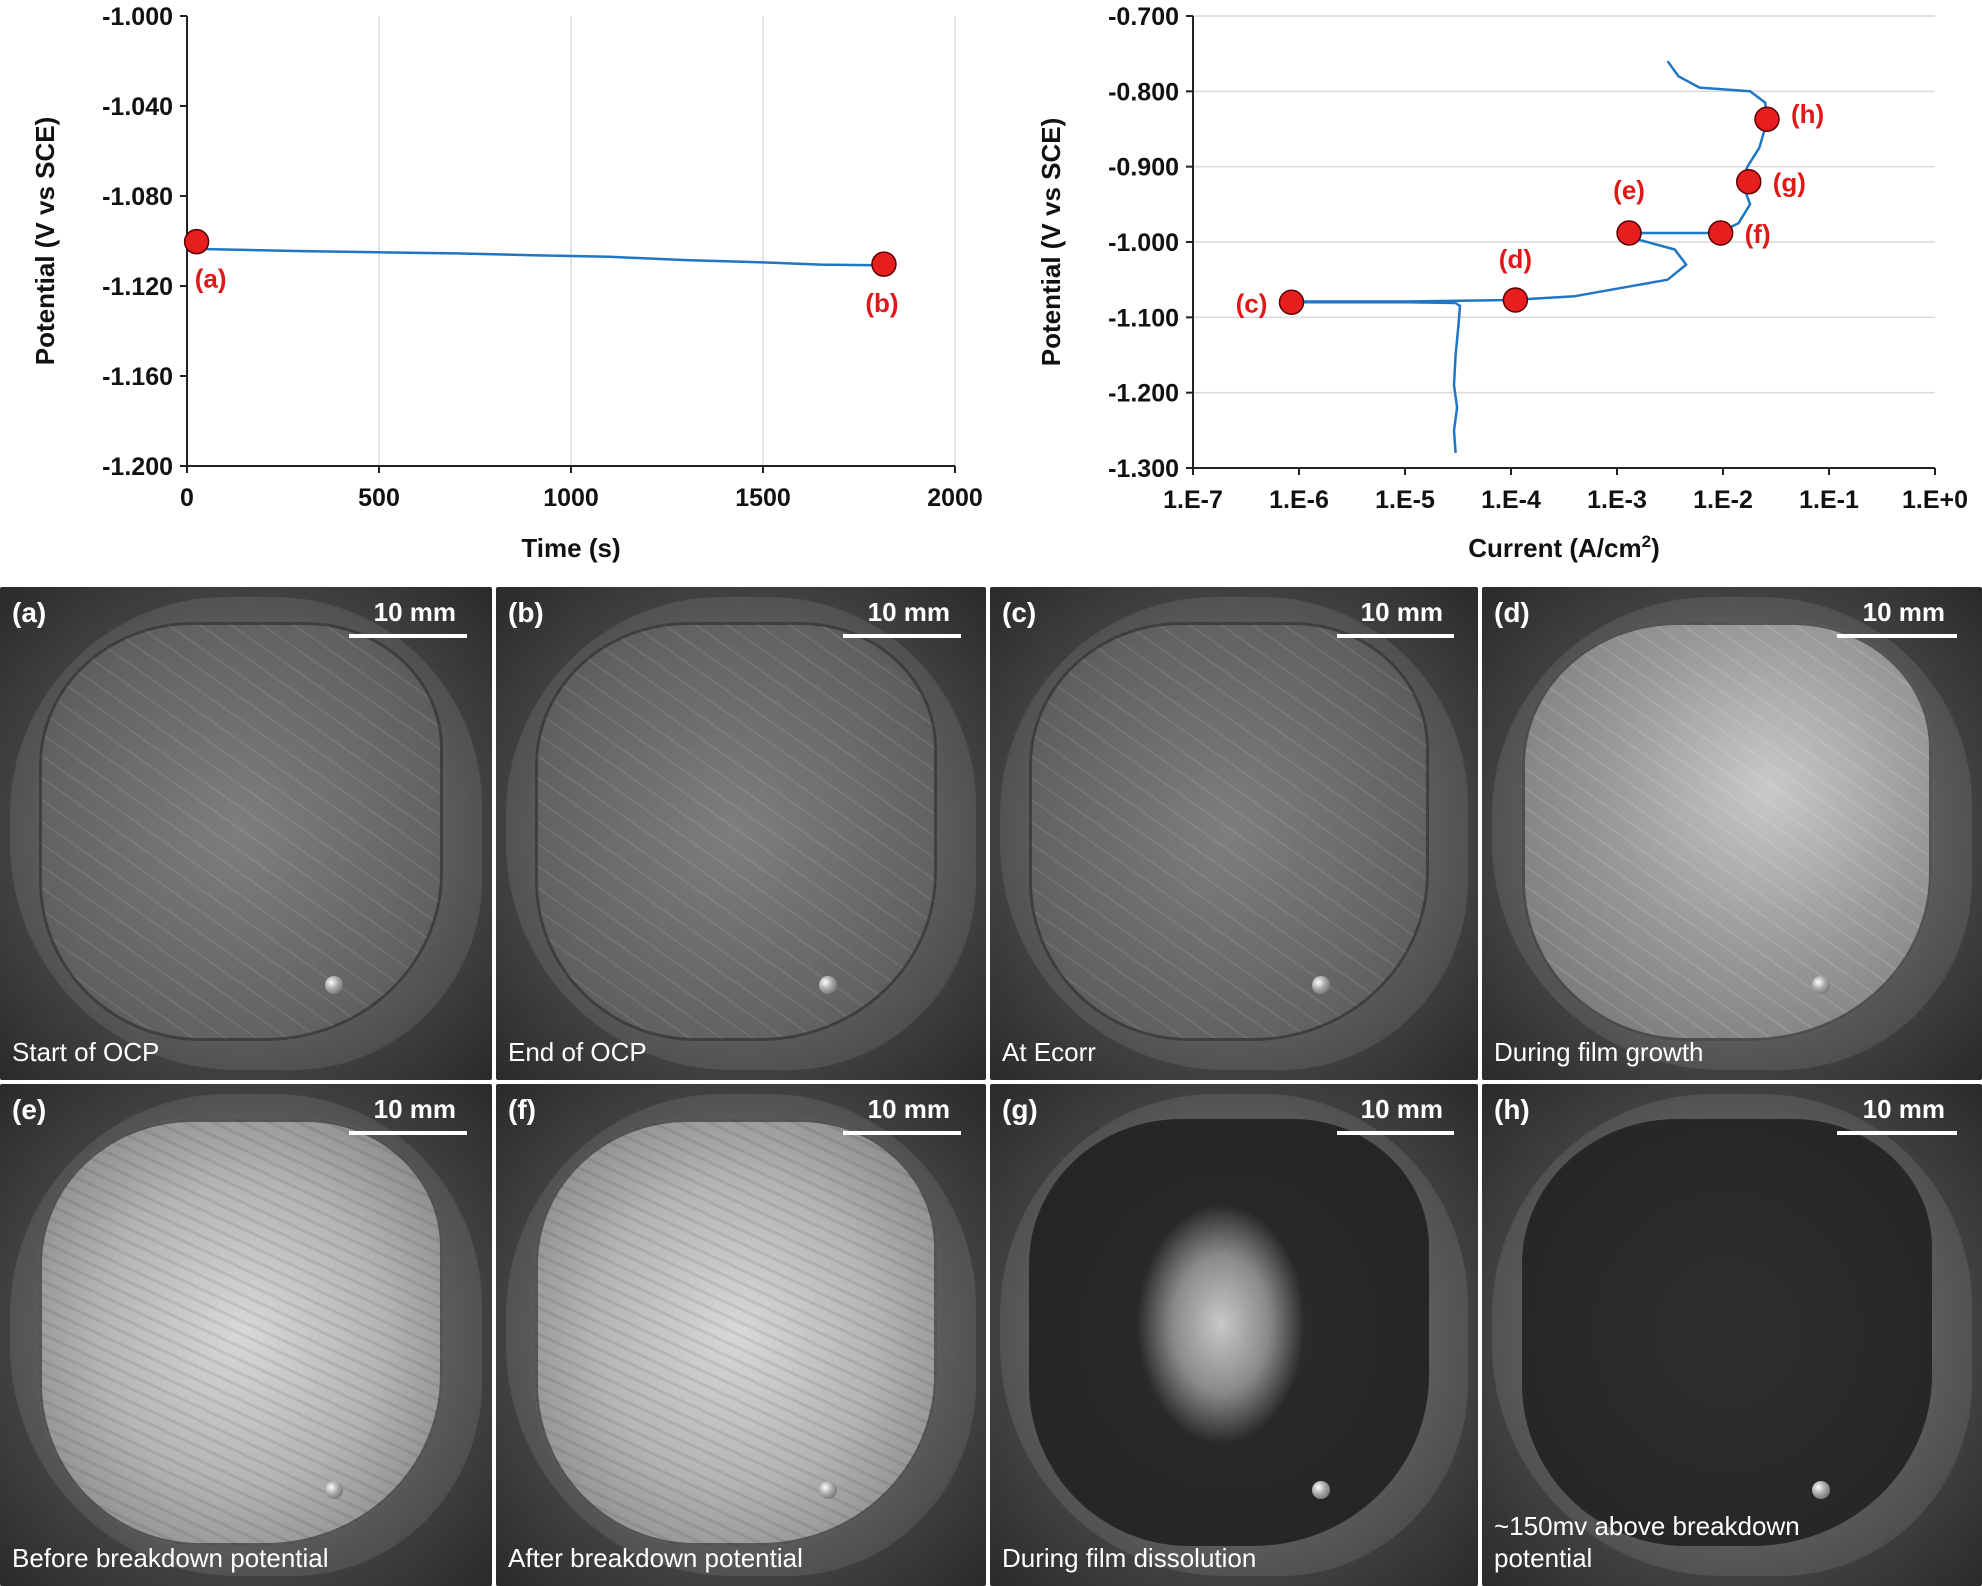 The height and width of the screenshot is (1586, 1982). I want to click on marker-label: (h), so click(1807, 114).